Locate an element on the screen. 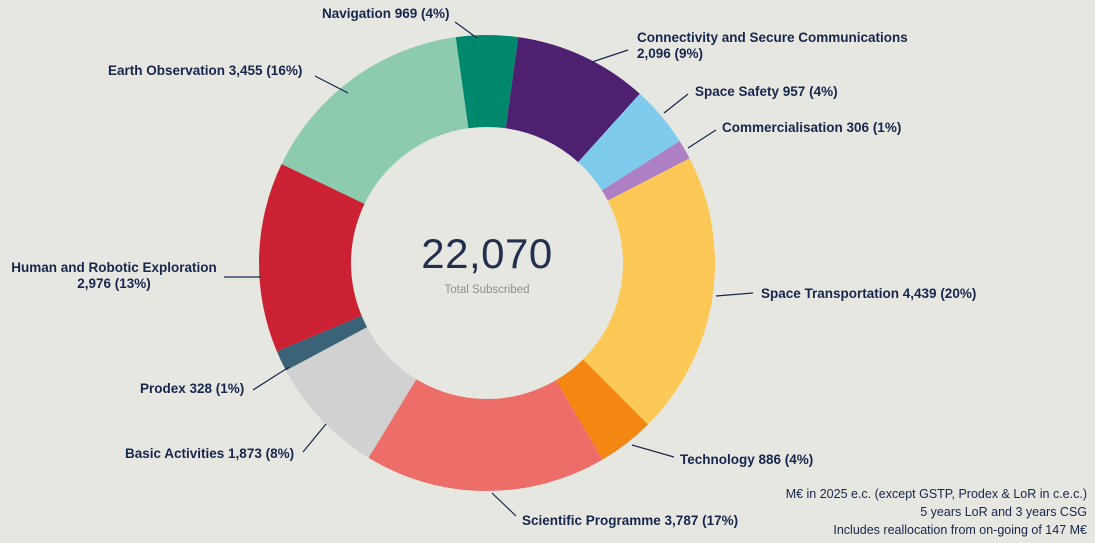  segment-label-prodex: Prodex 328 (1%) is located at coordinates (192, 388).